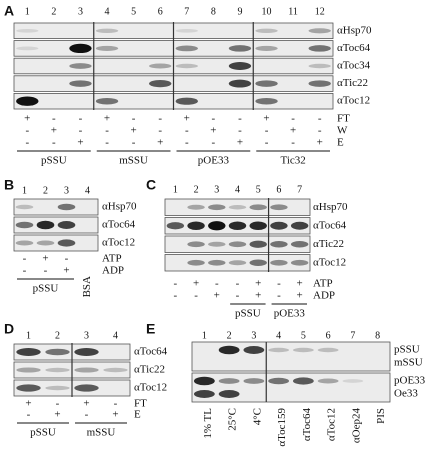 This screenshot has height=455, width=428. What do you see at coordinates (290, 314) in the screenshot?
I see `group-label: pOE33` at bounding box center [290, 314].